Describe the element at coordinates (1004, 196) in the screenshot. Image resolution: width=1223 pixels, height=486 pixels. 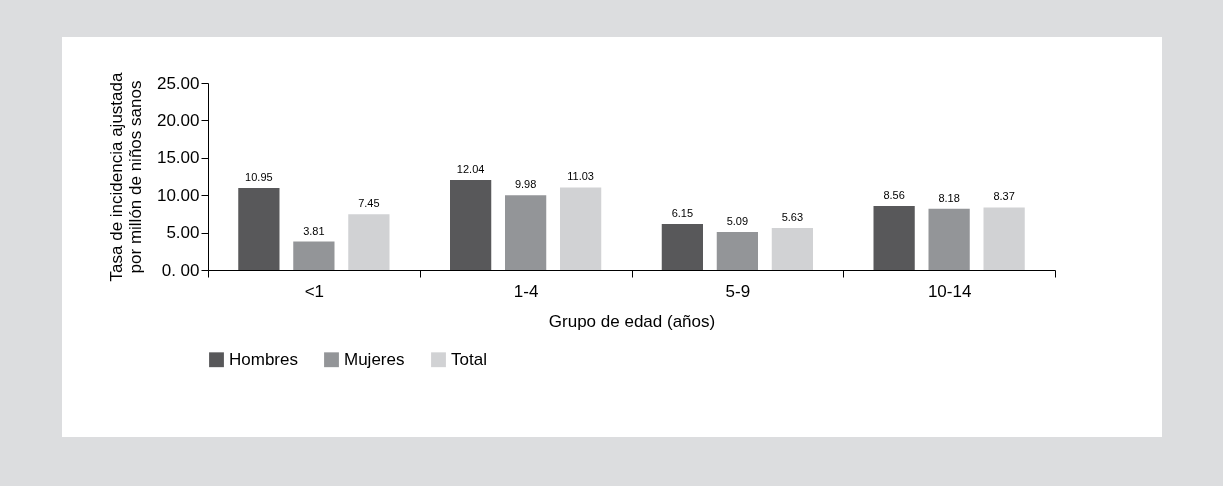
I see `data-label: 8.37` at that location.